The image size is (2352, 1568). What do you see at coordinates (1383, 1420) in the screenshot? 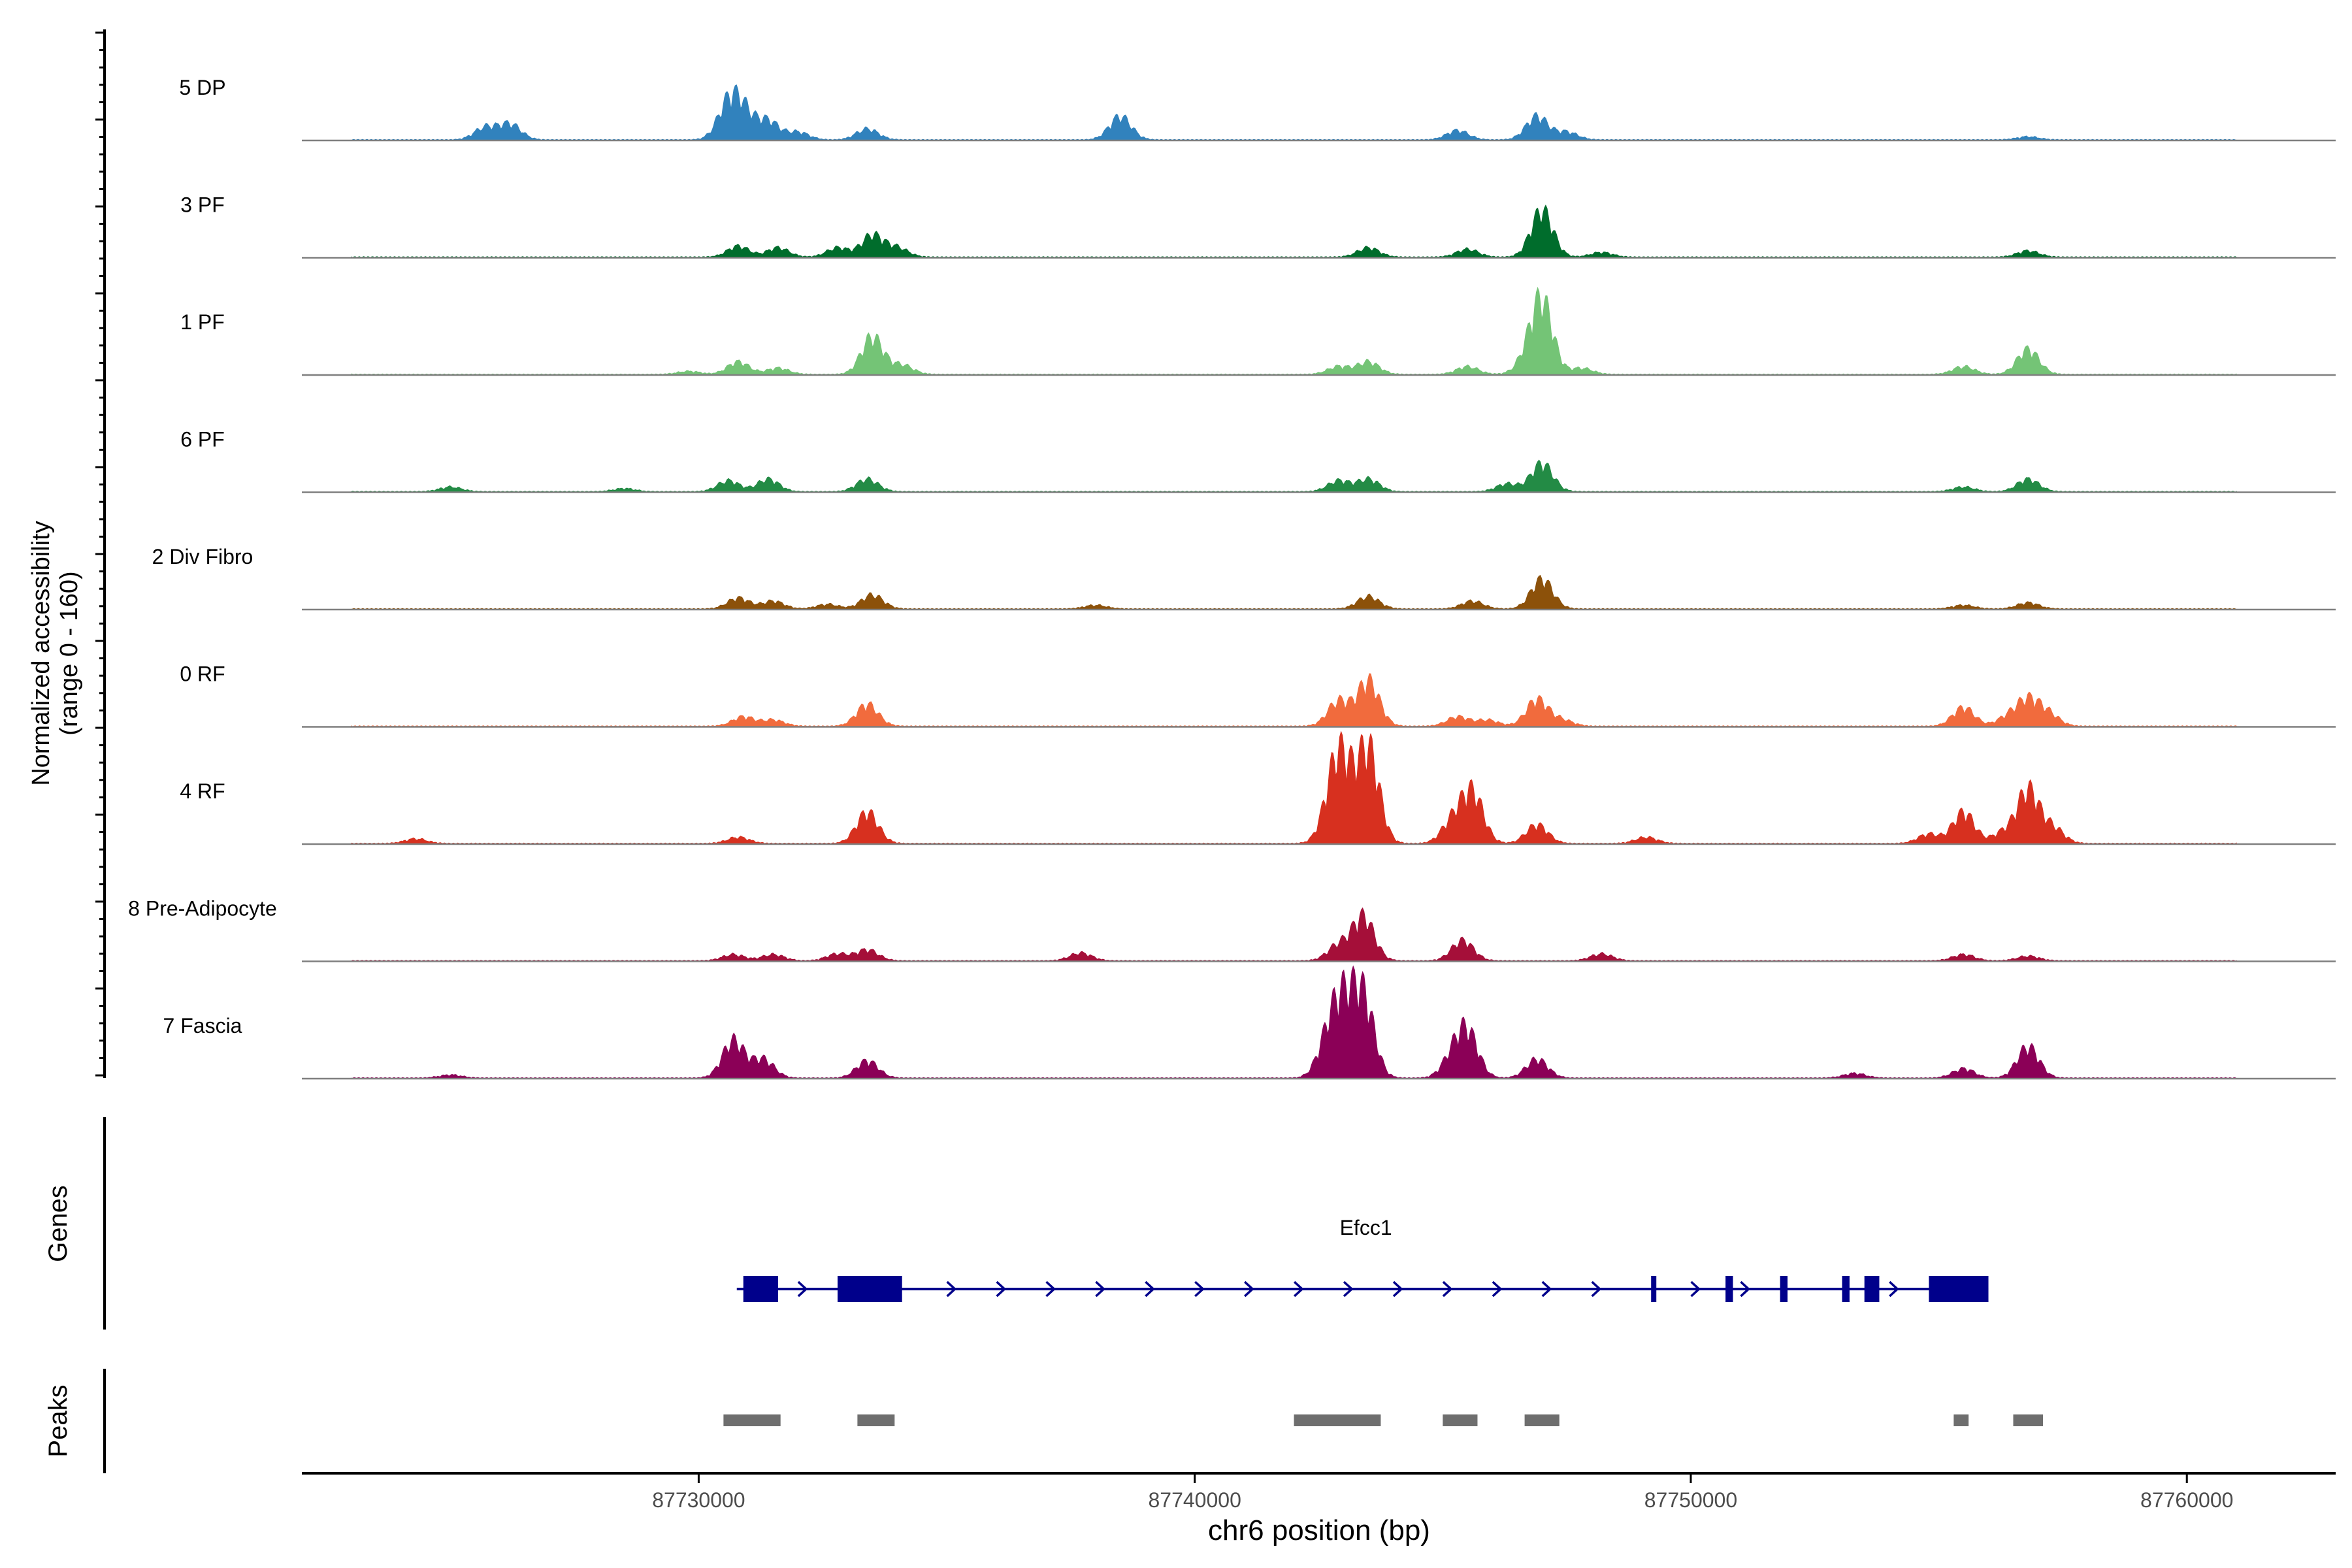
I see `peak-regions` at bounding box center [1383, 1420].